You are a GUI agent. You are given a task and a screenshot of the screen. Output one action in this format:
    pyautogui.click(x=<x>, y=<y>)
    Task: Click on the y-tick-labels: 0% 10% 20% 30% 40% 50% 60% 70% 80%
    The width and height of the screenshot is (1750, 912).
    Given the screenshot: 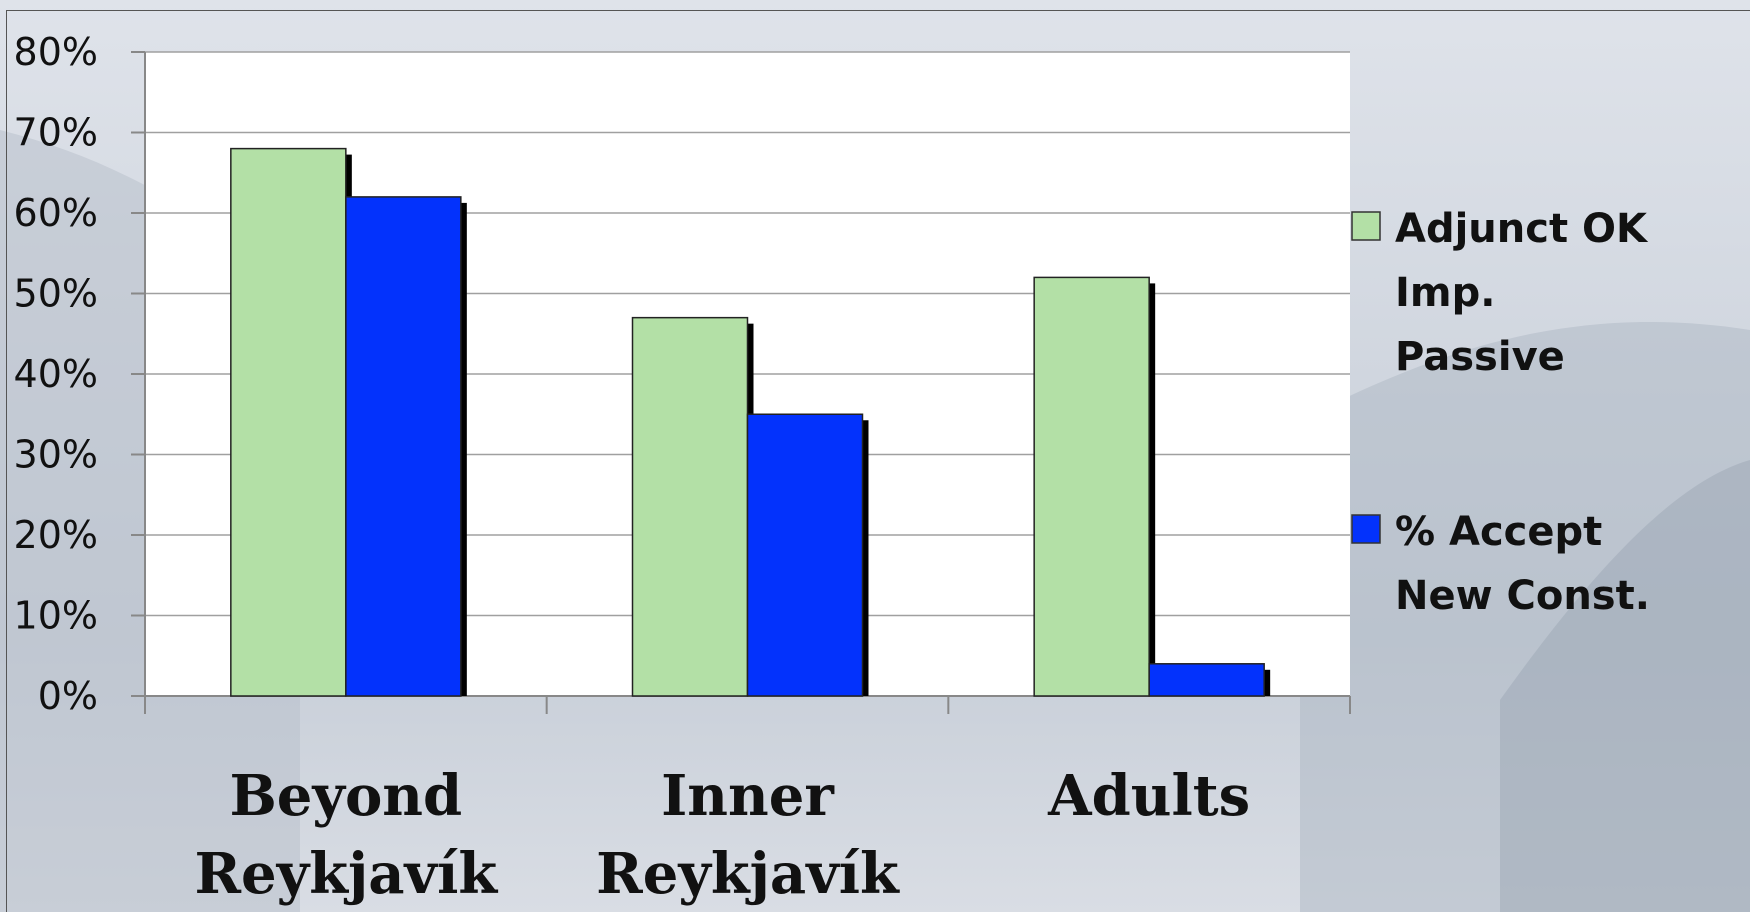 What is the action you would take?
    pyautogui.click(x=56, y=374)
    